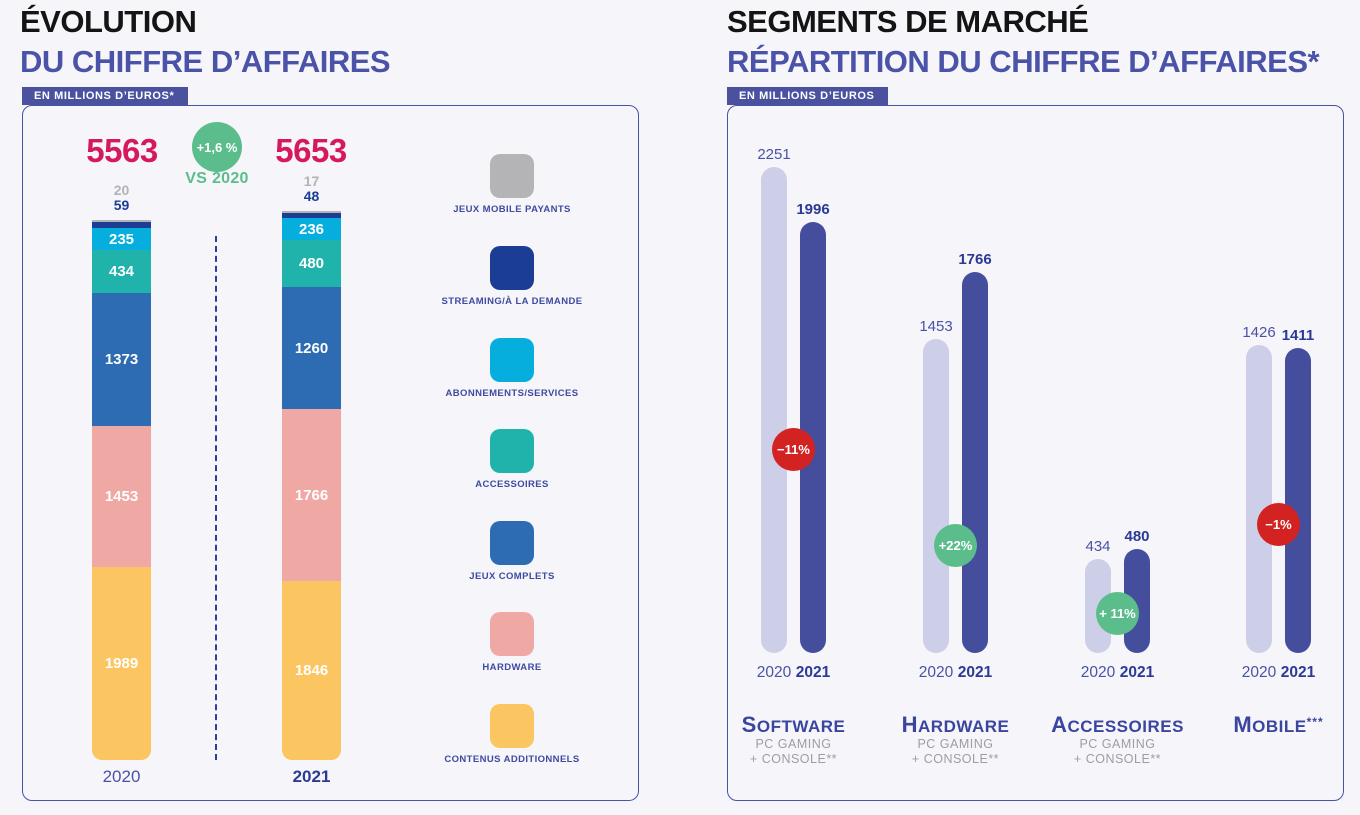  I want to click on change-badge-software: −11%, so click(793, 449).